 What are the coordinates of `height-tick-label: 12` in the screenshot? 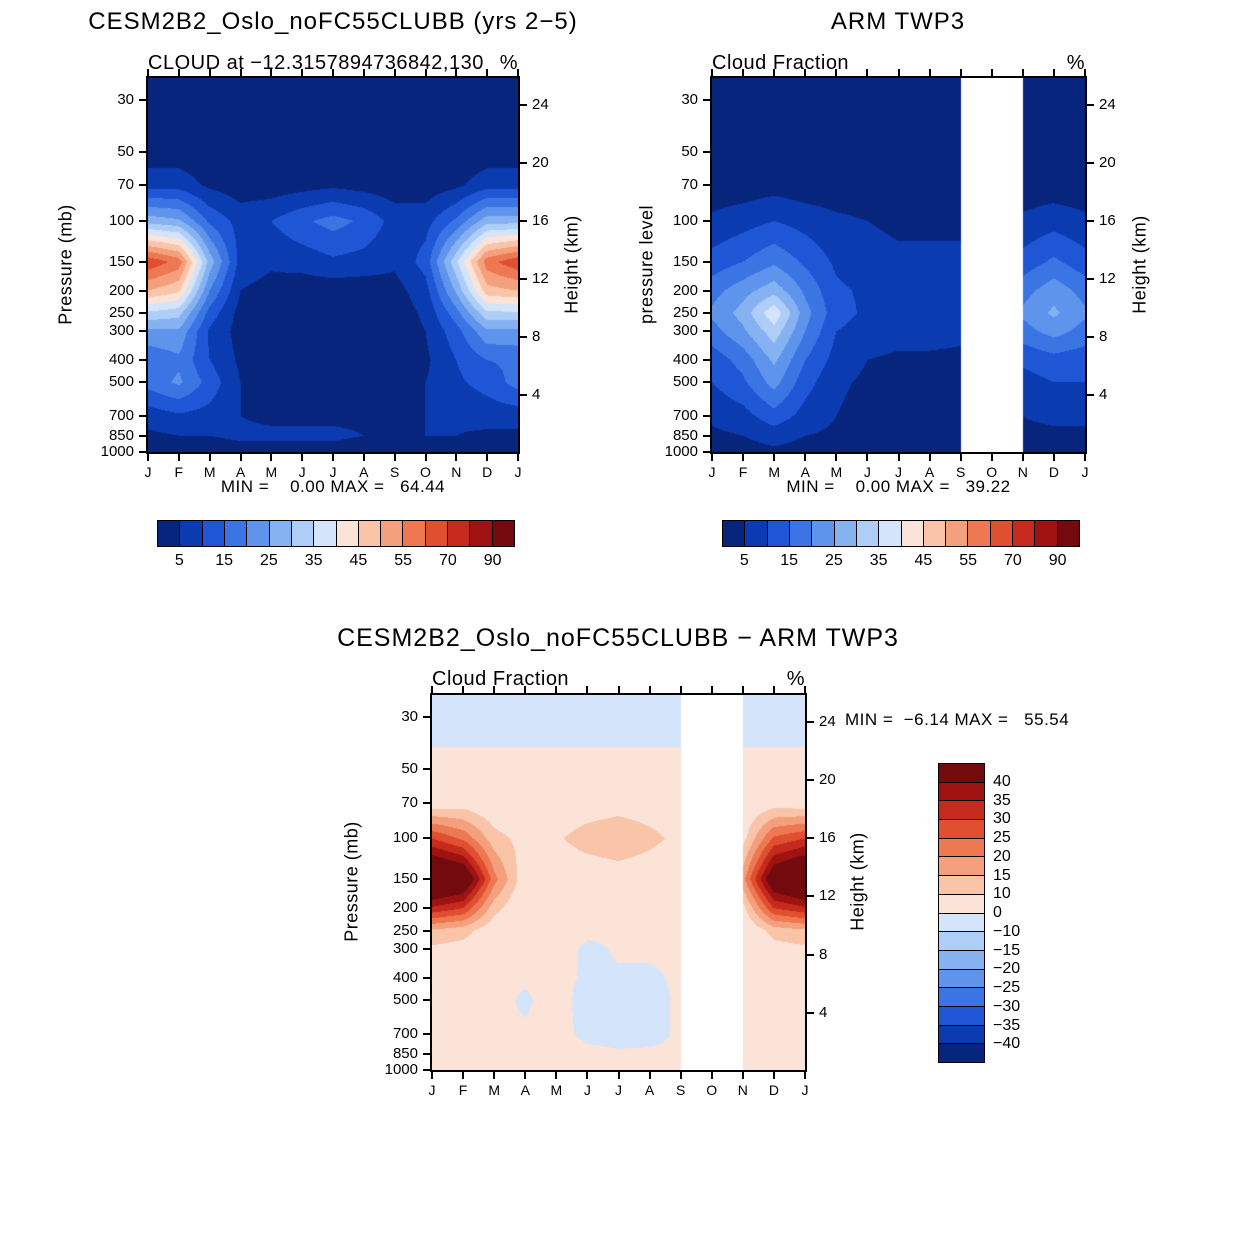 It's located at (1107, 278).